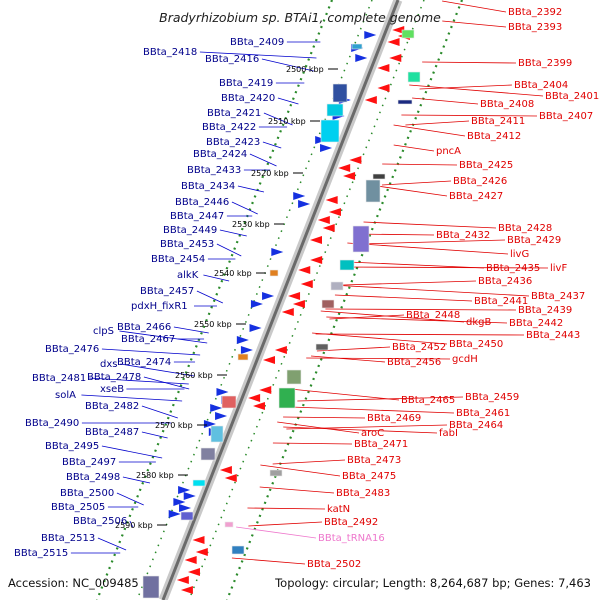 Image resolution: width=600 pixels, height=600 pixels. Describe the element at coordinates (338, 509) in the screenshot. I see `gene-label-right: katN` at that location.